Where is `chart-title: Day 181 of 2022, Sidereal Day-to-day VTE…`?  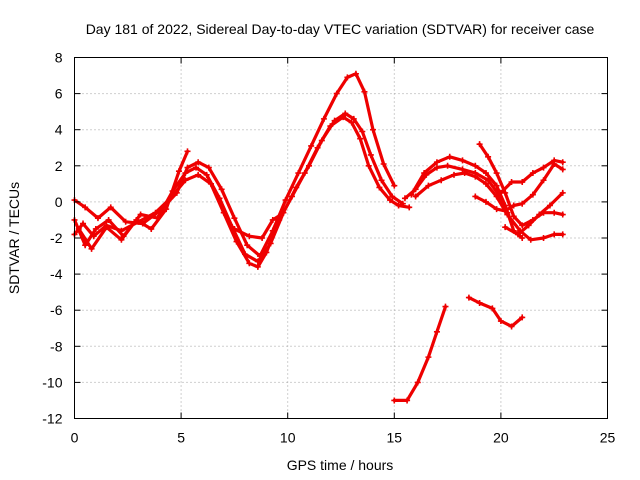 chart-title: Day 181 of 2022, Sidereal Day-to-day VTE… is located at coordinates (340, 29).